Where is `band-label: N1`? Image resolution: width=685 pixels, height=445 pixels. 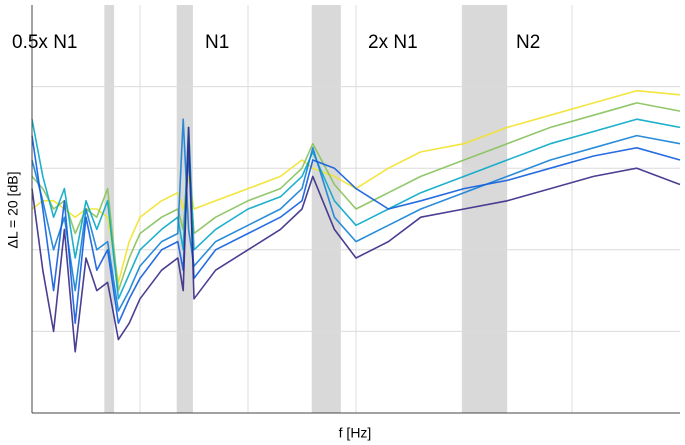 band-label: N1 is located at coordinates (217, 42).